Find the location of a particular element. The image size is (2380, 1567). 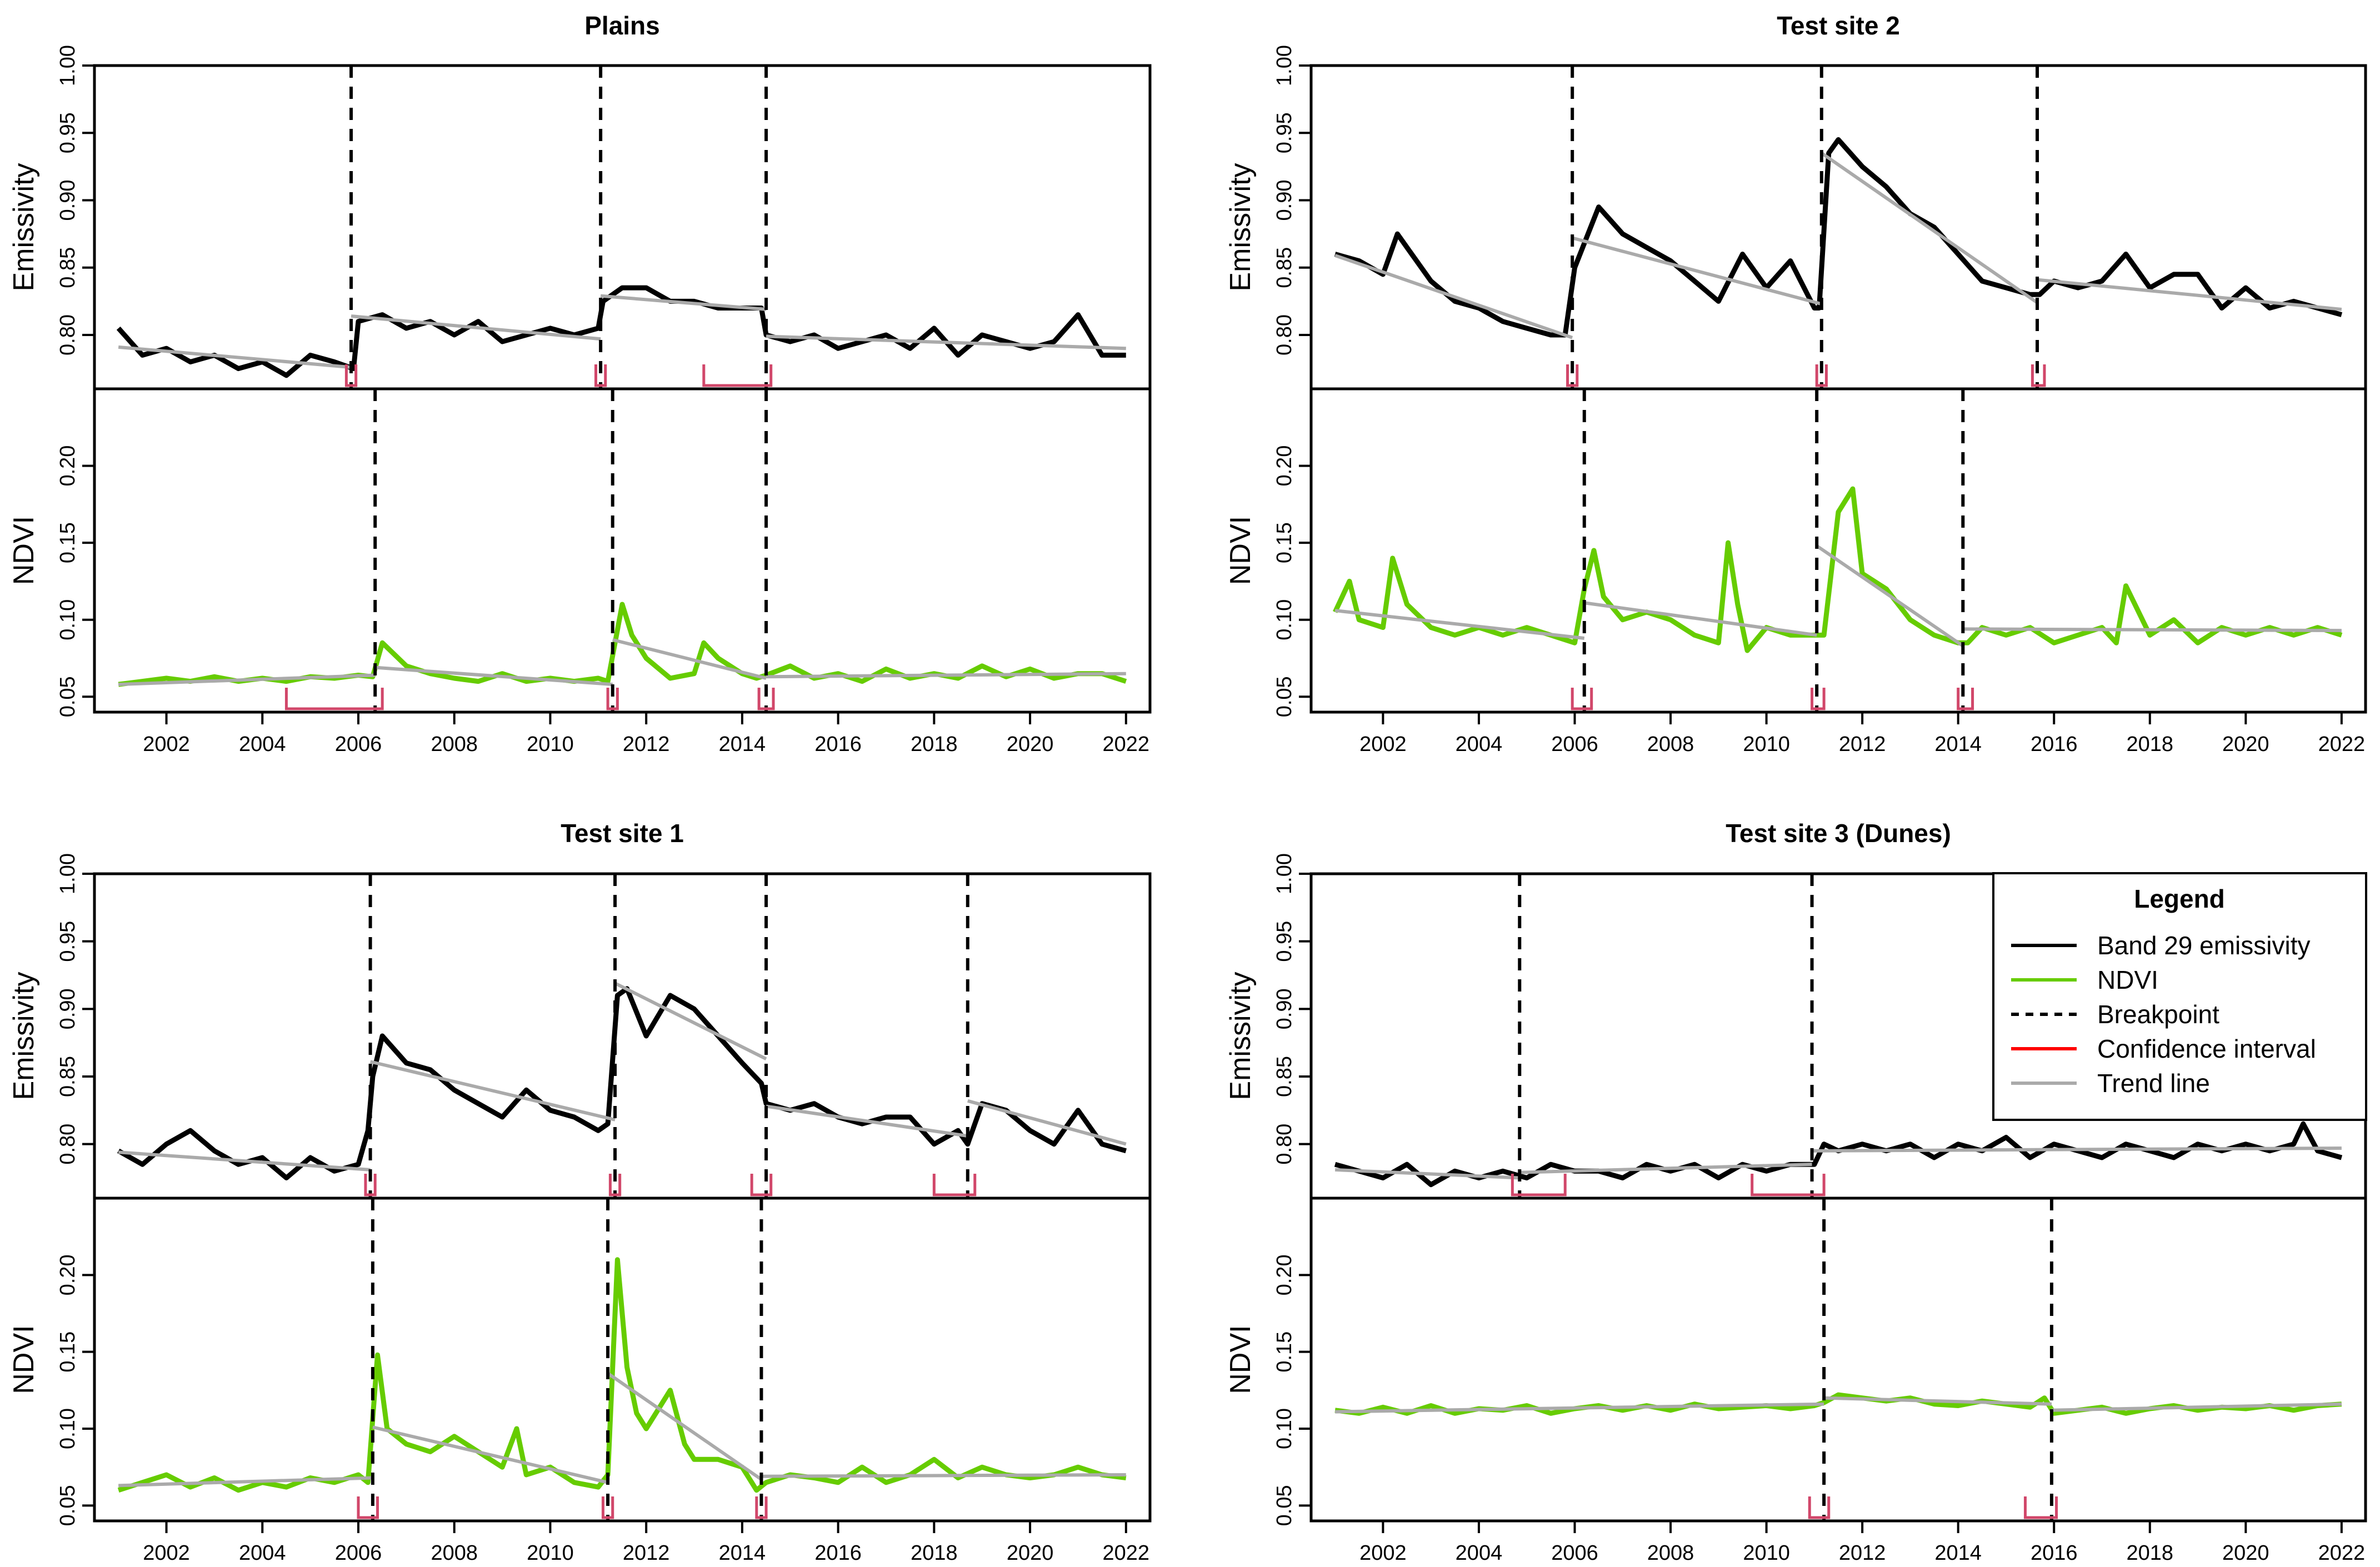

y-tick-label: 0.20 is located at coordinates (67, 466).